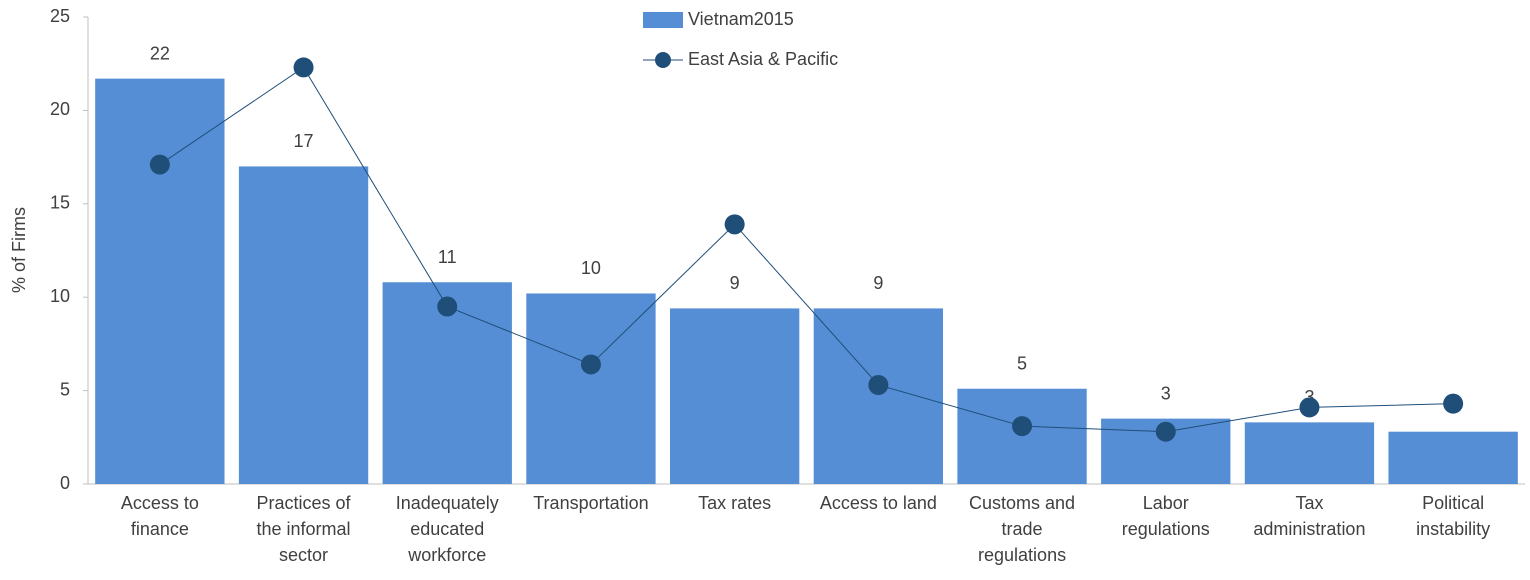 This screenshot has height=580, width=1530. I want to click on y-tick-label: 10, so click(60, 296).